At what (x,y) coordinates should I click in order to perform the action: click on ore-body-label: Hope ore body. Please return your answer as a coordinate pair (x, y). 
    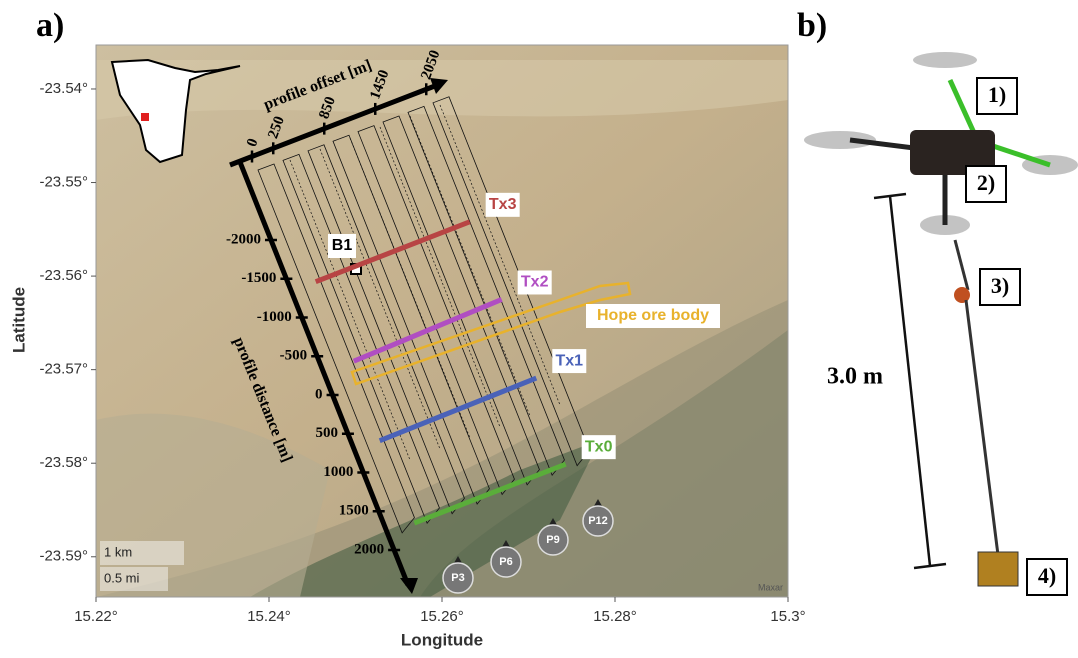
    Looking at the image, I should click on (653, 315).